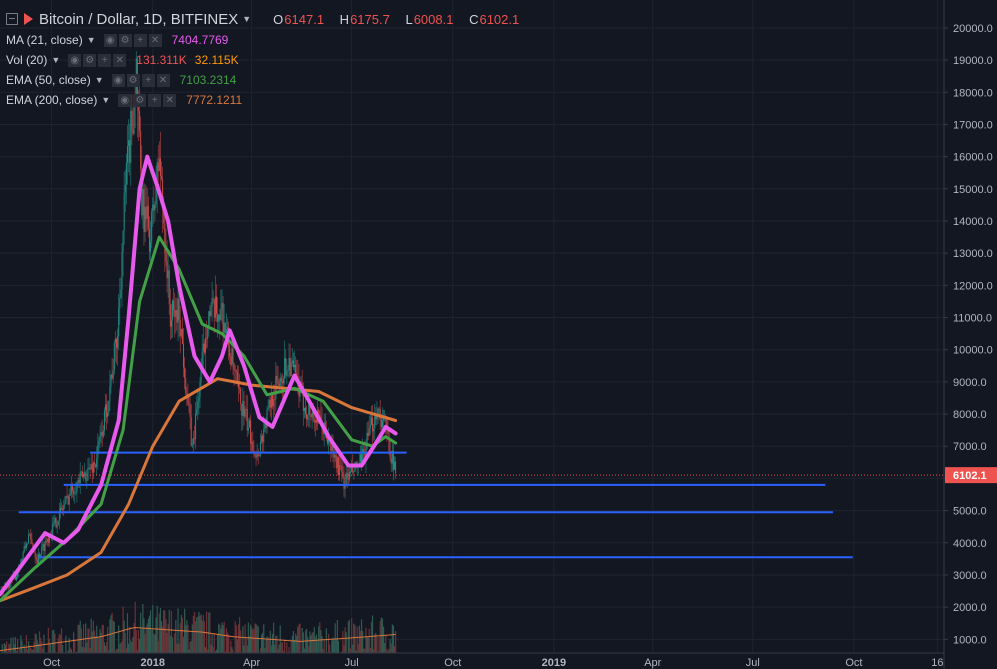 Image resolution: width=997 pixels, height=669 pixels. Describe the element at coordinates (27, 60) in the screenshot. I see `indicator-name: Vol (20)` at that location.